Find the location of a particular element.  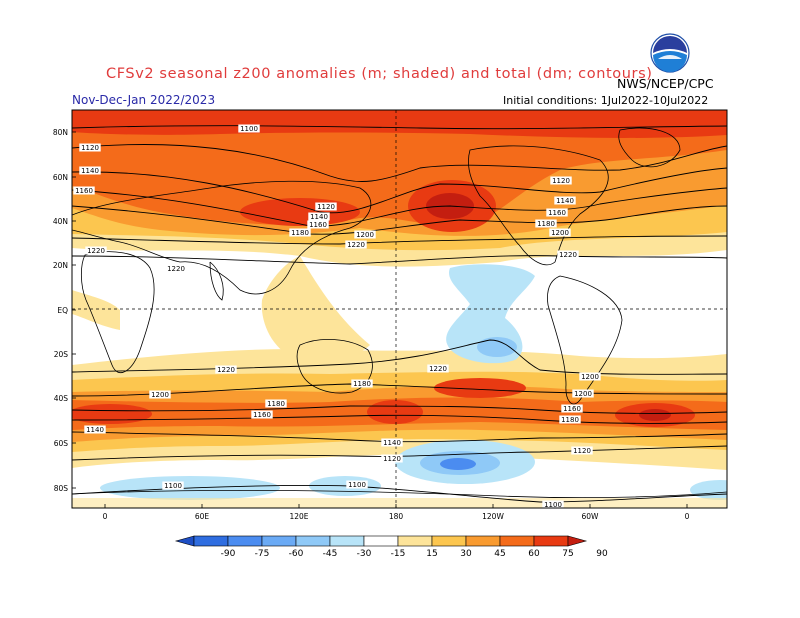

contour-label: 1200 is located at coordinates (583, 394).